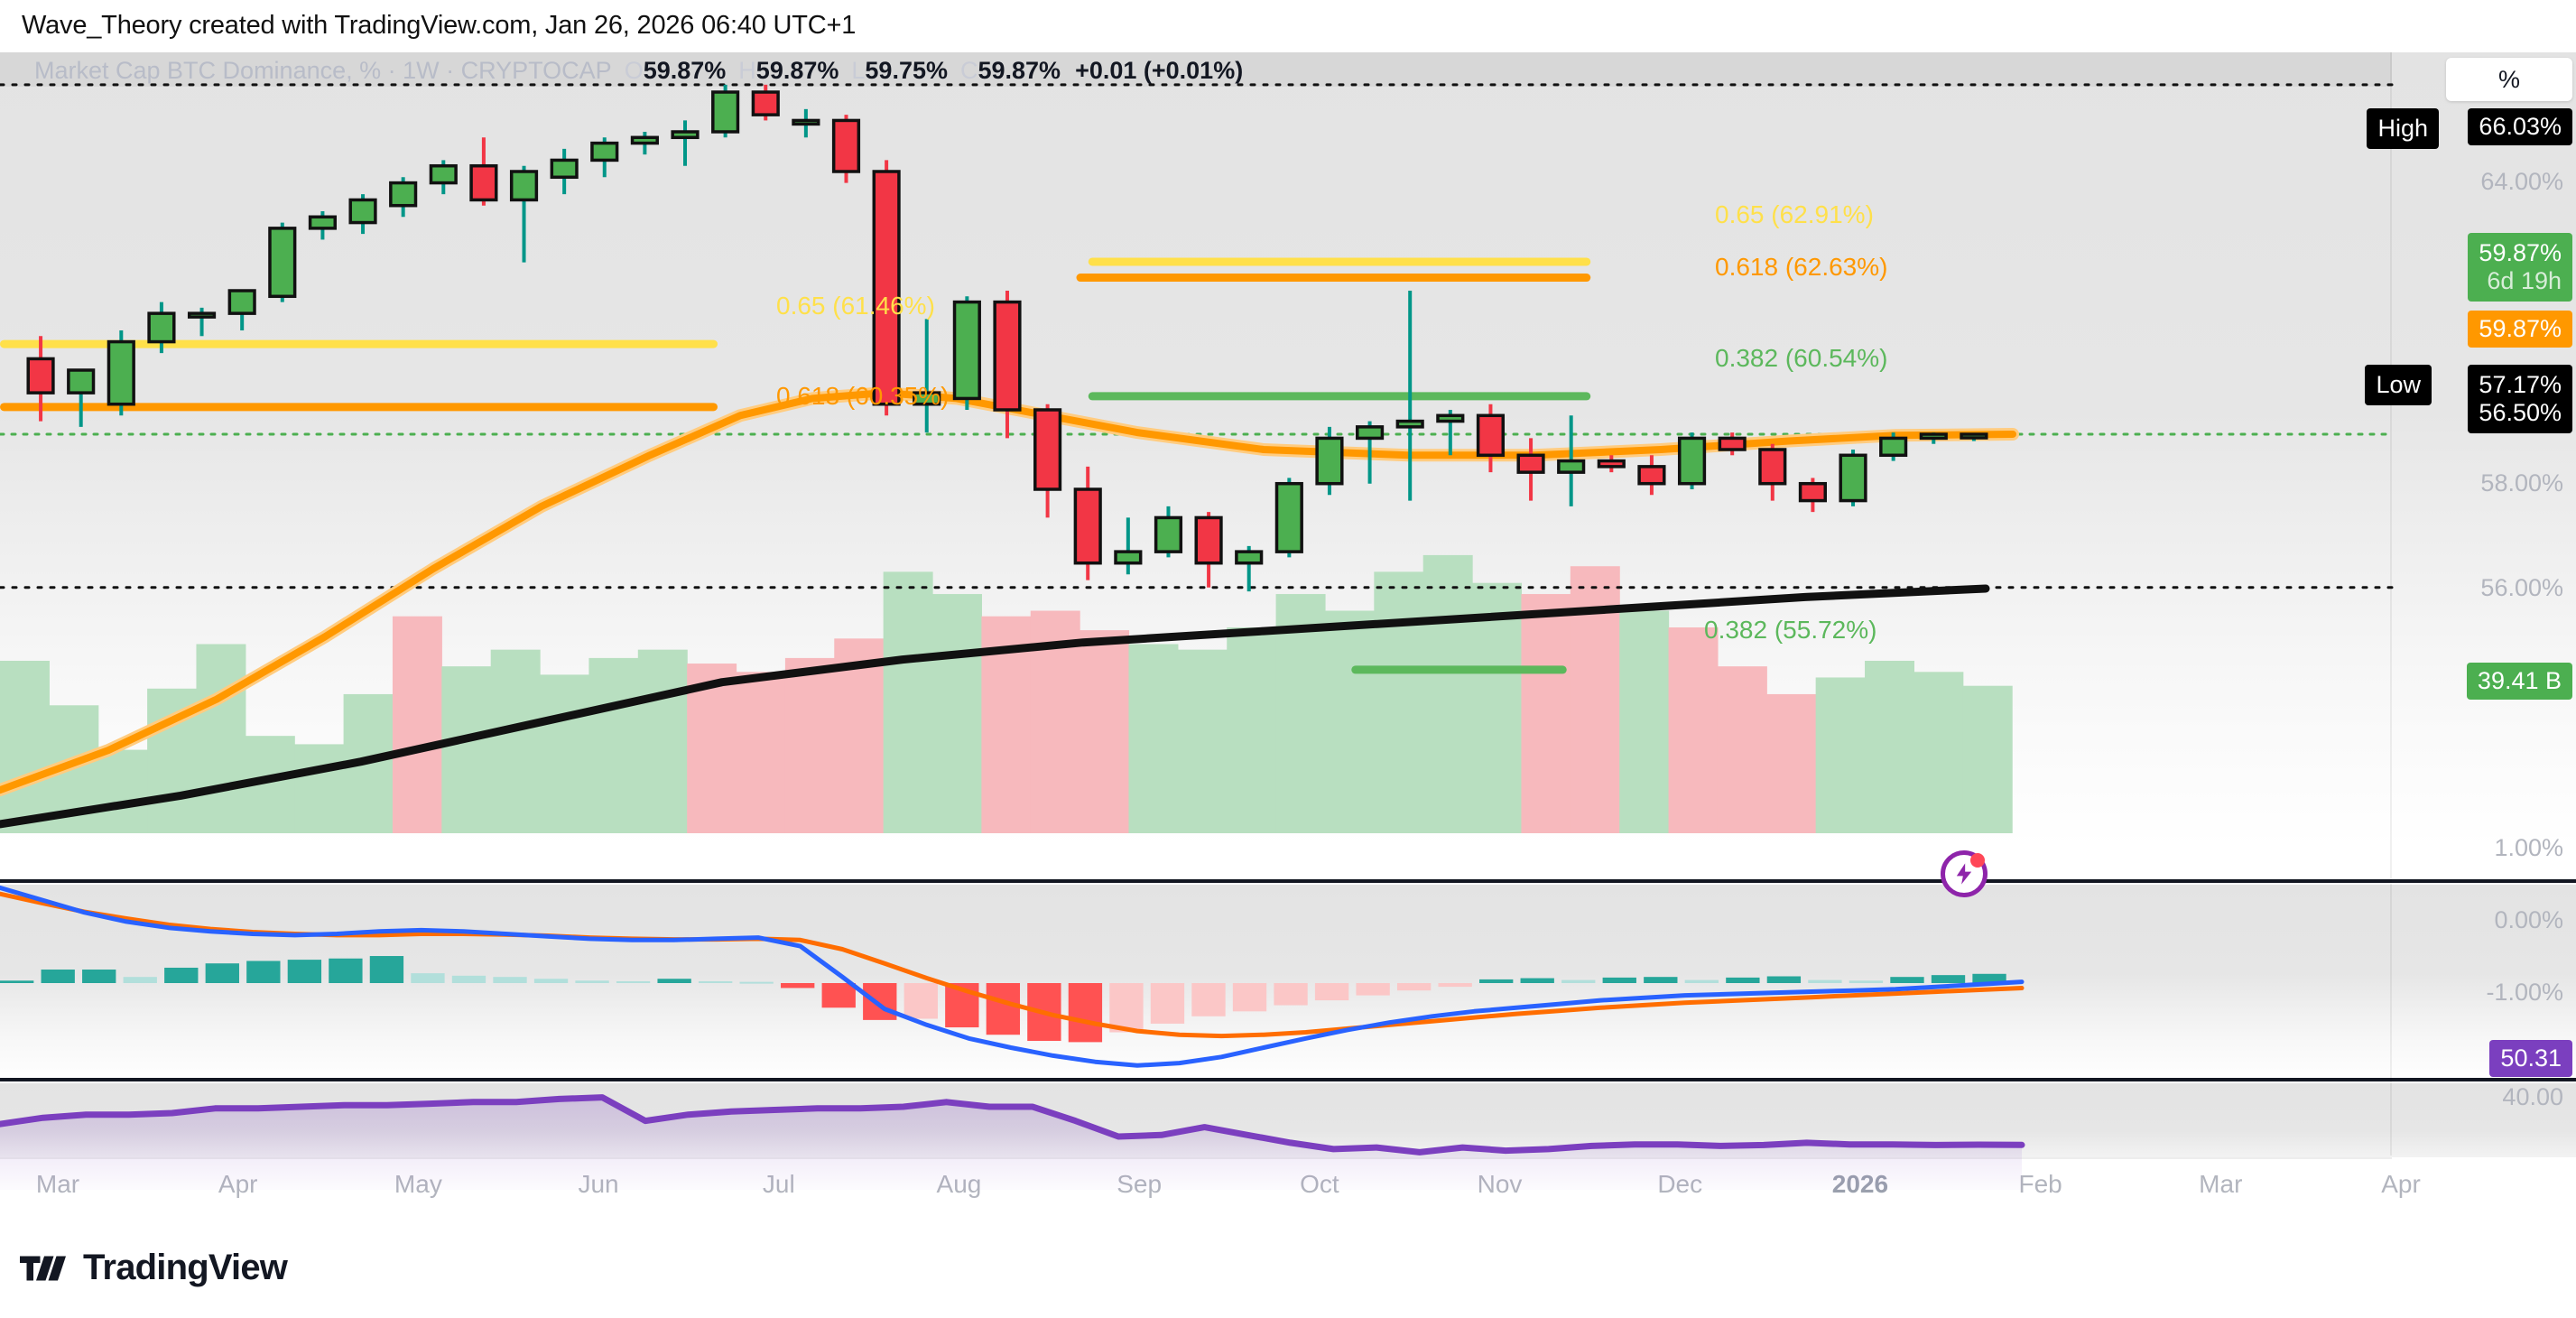 The height and width of the screenshot is (1318, 2576). Describe the element at coordinates (2522, 587) in the screenshot. I see `price-tick-56: 56.00%` at that location.